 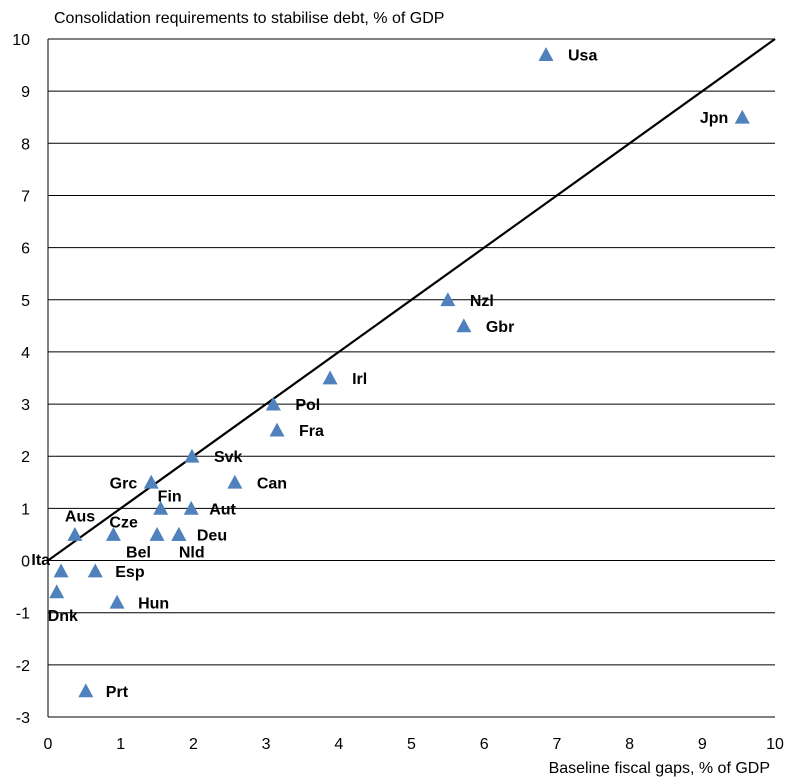 I want to click on x-tick-label: 10, so click(x=775, y=744).